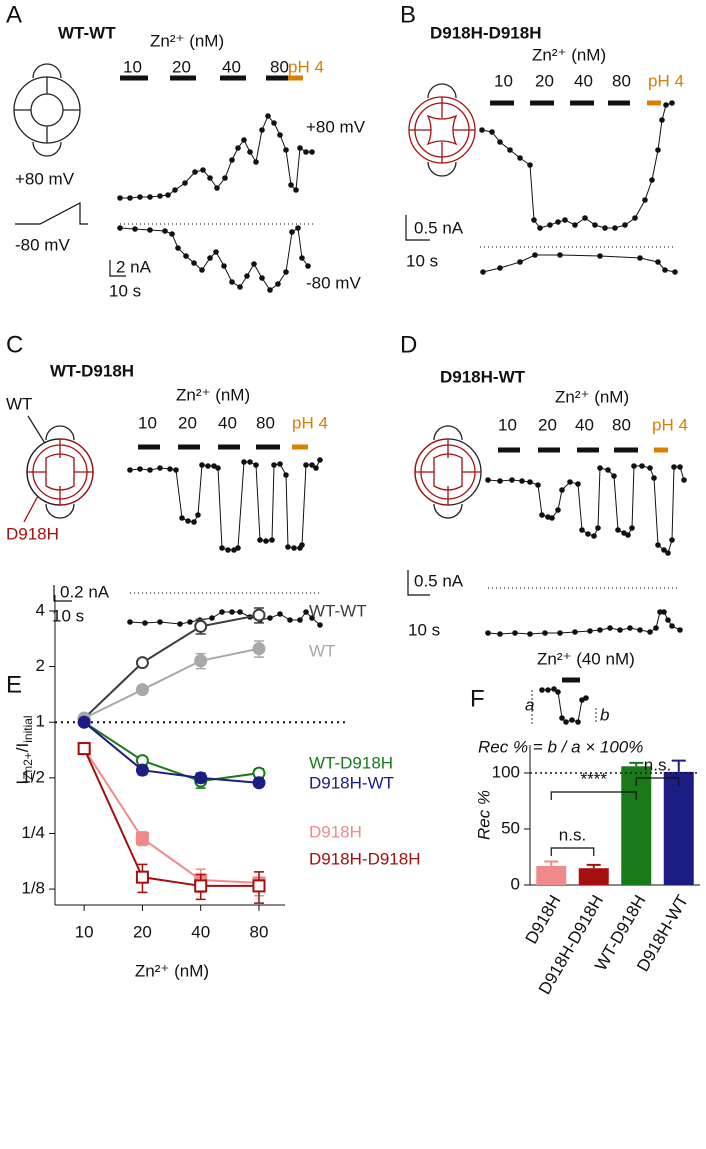 The width and height of the screenshot is (706, 1149). Describe the element at coordinates (33, 888) in the screenshot. I see `y-tick-label: 1/8` at that location.